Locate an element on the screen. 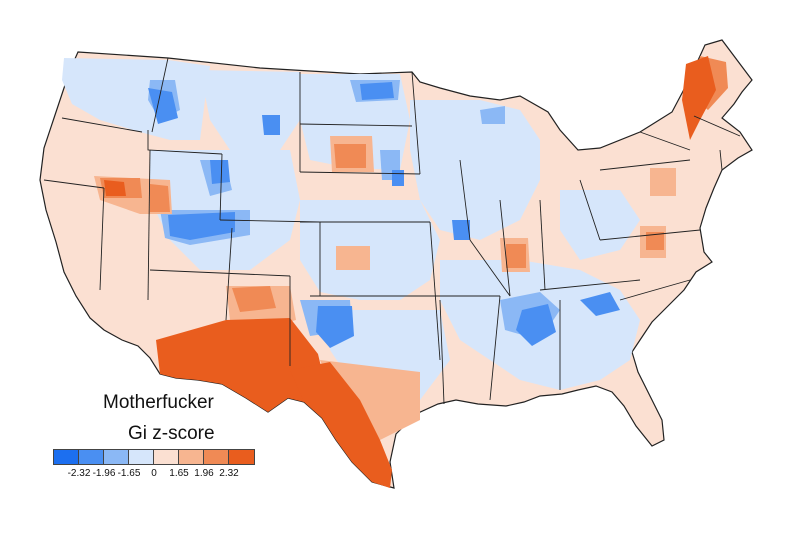 This screenshot has height=533, width=800. legend-color-bar is located at coordinates (154, 457).